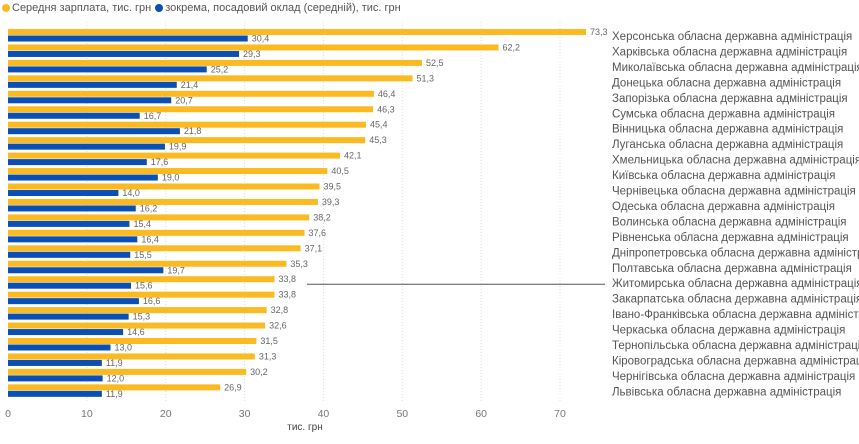  I want to click on x-tick-label: 10, so click(87, 414).